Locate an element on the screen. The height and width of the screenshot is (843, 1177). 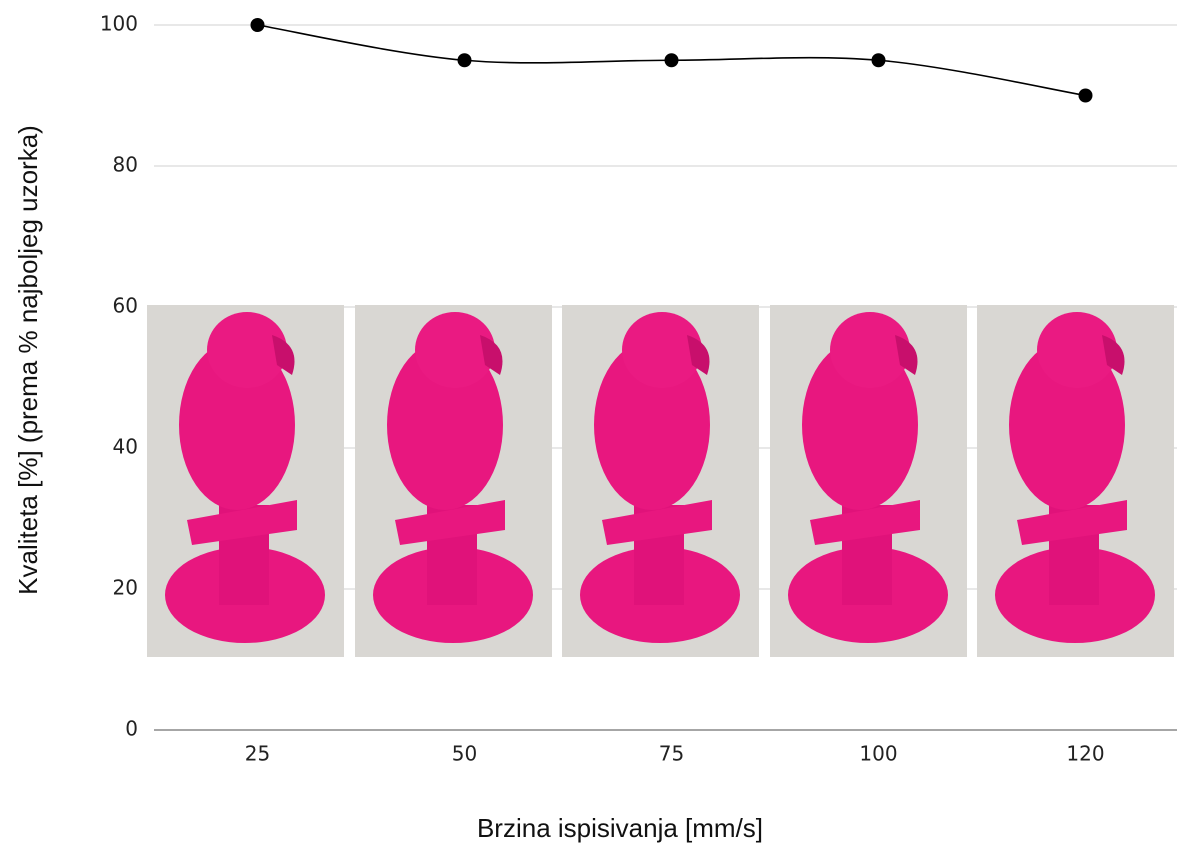
y-tick-label: 40 is located at coordinates (125, 447).